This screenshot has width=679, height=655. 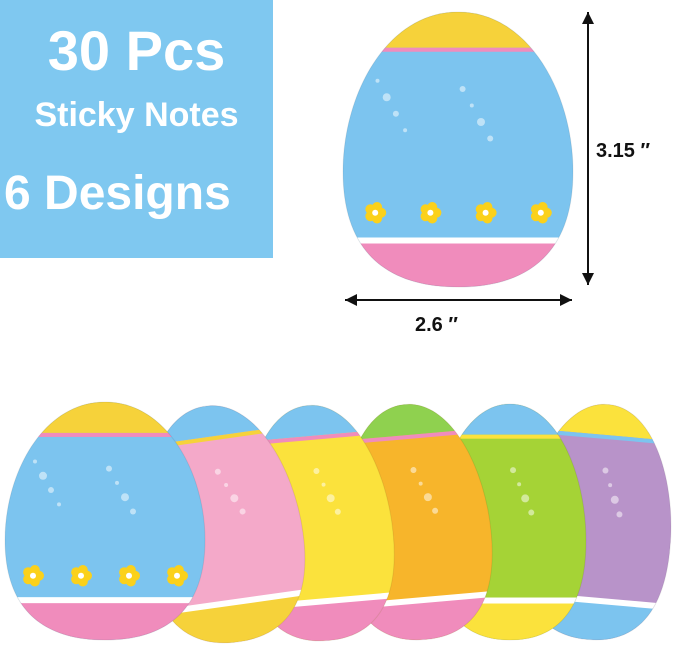 What do you see at coordinates (117, 193) in the screenshot?
I see `designs-label: 6 Designs` at bounding box center [117, 193].